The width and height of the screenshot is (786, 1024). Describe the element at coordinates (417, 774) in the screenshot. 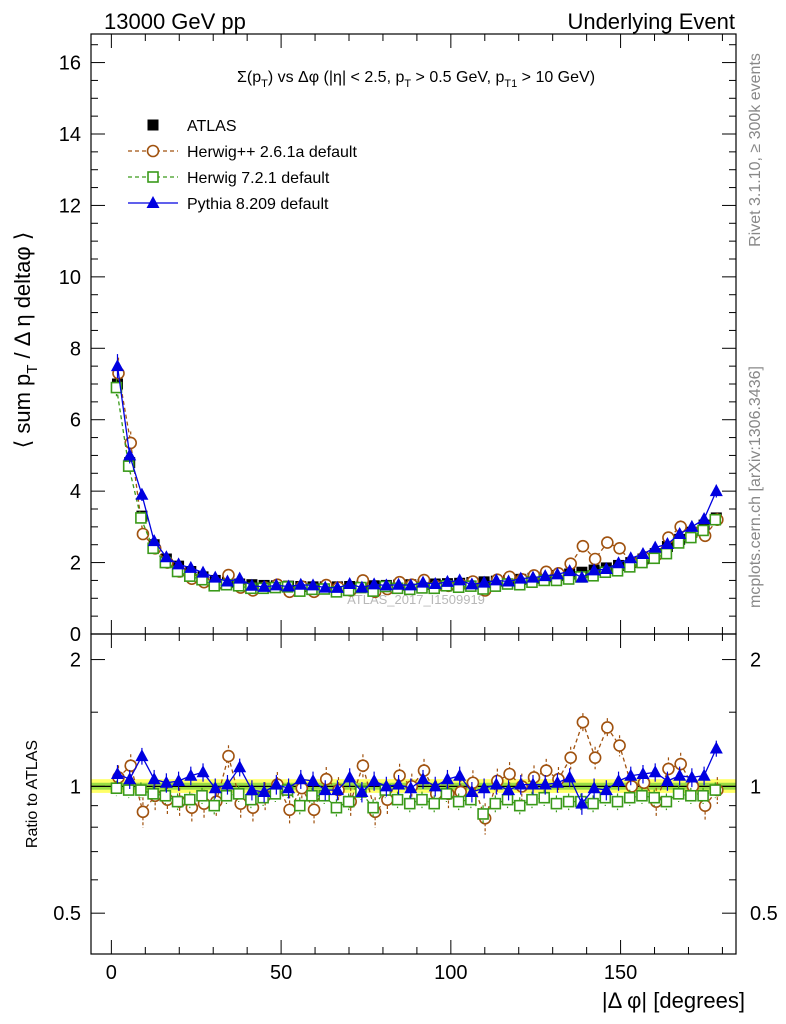

I see `ratio-series` at that location.